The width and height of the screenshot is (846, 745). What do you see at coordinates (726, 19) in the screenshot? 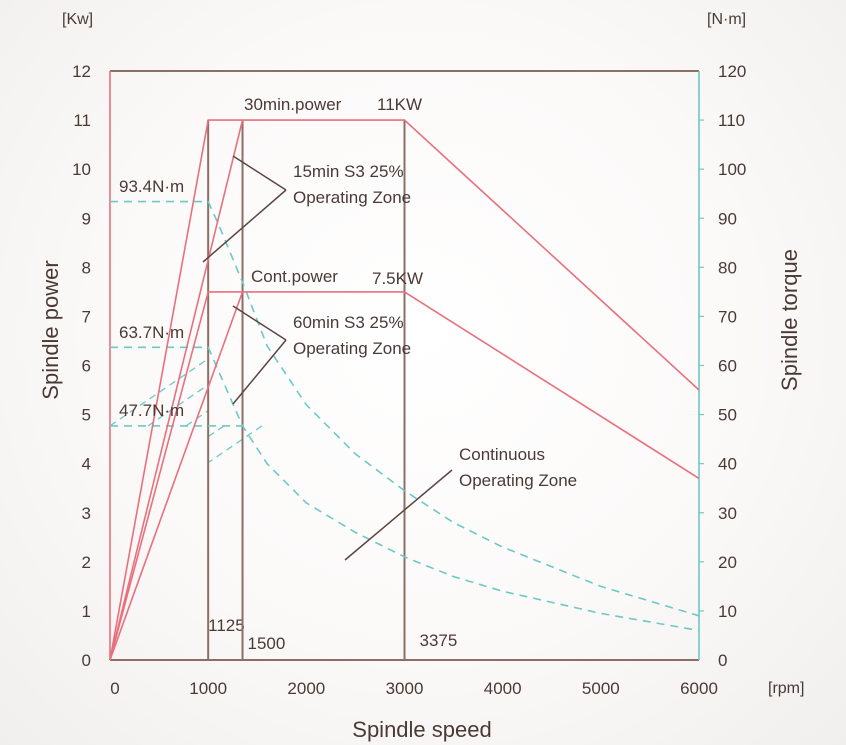
I see `right-axis-unit: [N·m]` at bounding box center [726, 19].